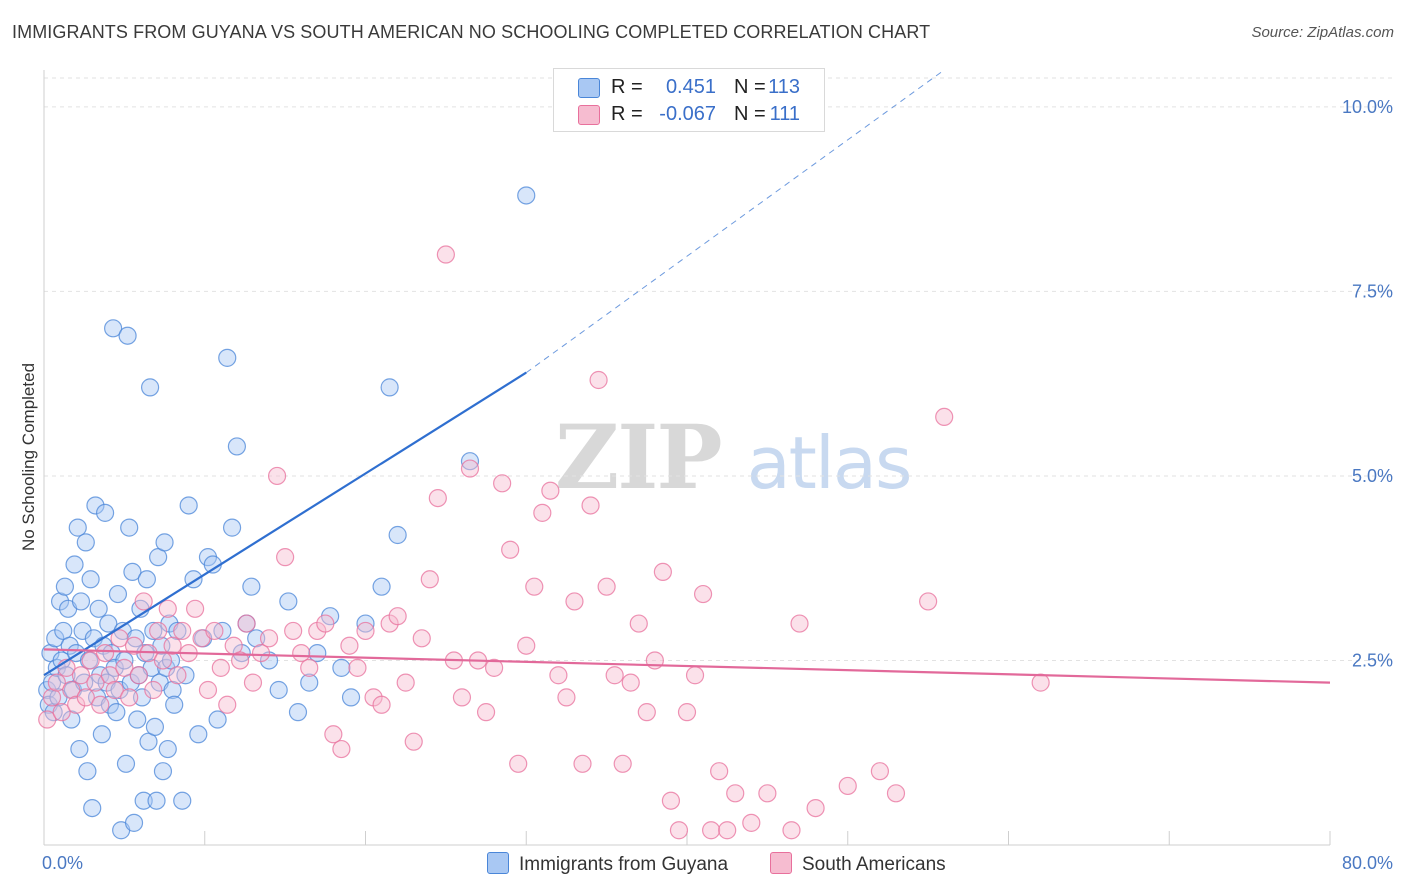  Describe the element at coordinates (624, 864) in the screenshot. I see `legend-label-guyana: Immigrants from Guyana` at that location.